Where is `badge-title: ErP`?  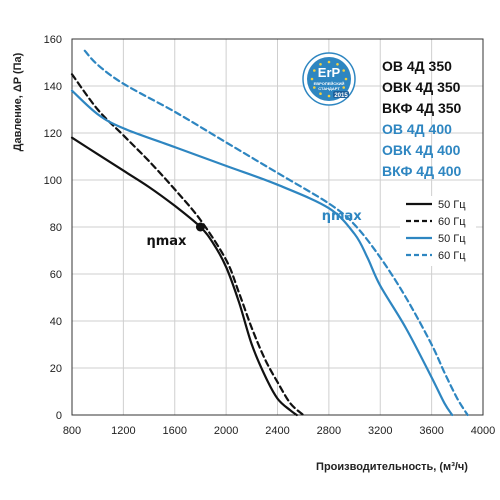
badge-title: ErP is located at coordinates (329, 72).